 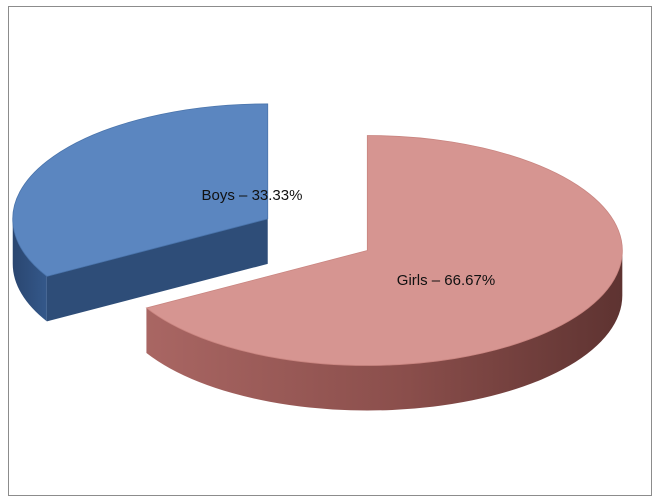 What do you see at coordinates (157, 270) in the screenshot?
I see `slice-cut-face-start` at bounding box center [157, 270].